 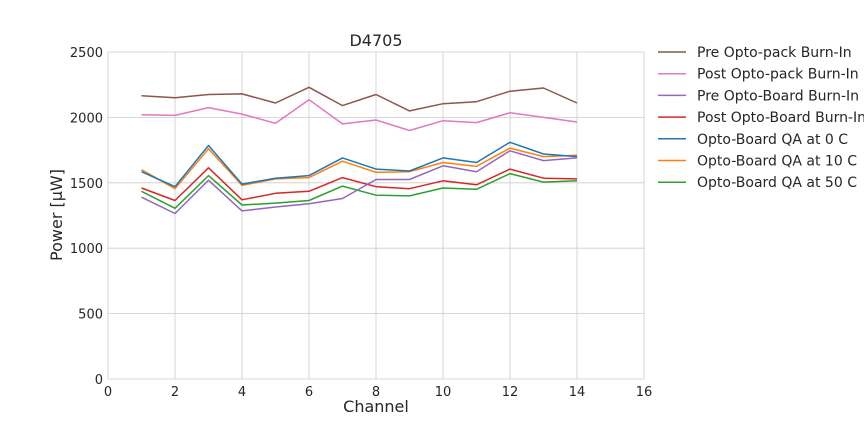 What do you see at coordinates (108, 392) in the screenshot?
I see `x-tick-label: 0` at bounding box center [108, 392].